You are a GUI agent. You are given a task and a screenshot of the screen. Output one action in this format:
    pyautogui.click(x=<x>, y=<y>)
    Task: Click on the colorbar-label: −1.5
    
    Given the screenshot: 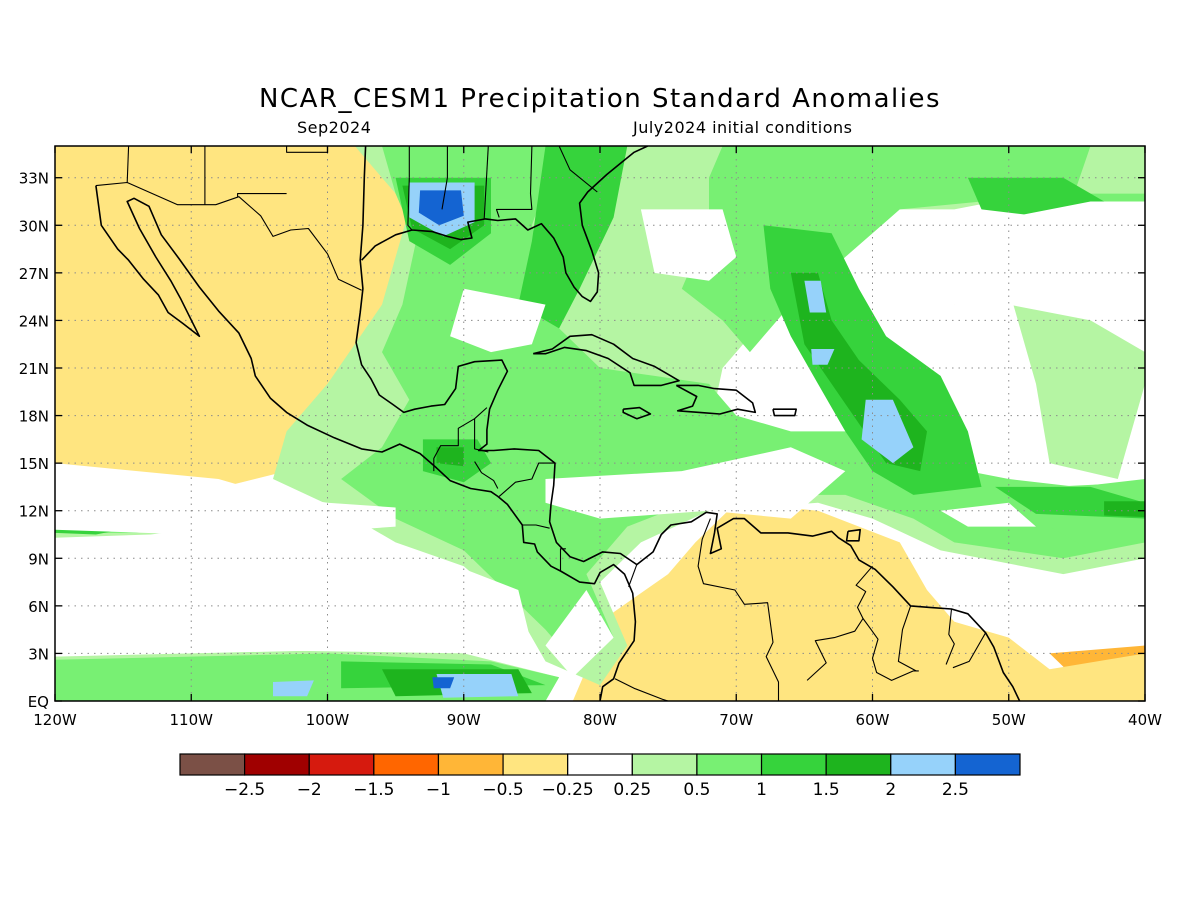 What is the action you would take?
    pyautogui.click(x=373, y=790)
    